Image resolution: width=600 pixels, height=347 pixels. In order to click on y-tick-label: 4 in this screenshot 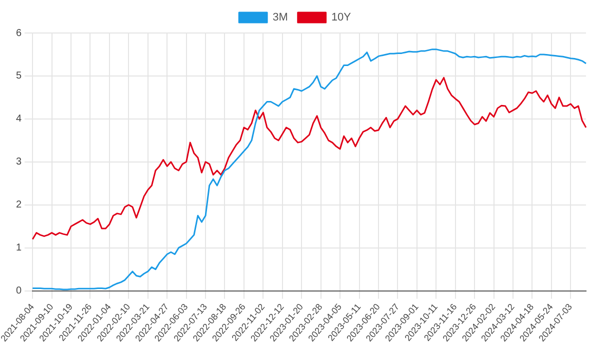, I will do `click(19, 119)`.